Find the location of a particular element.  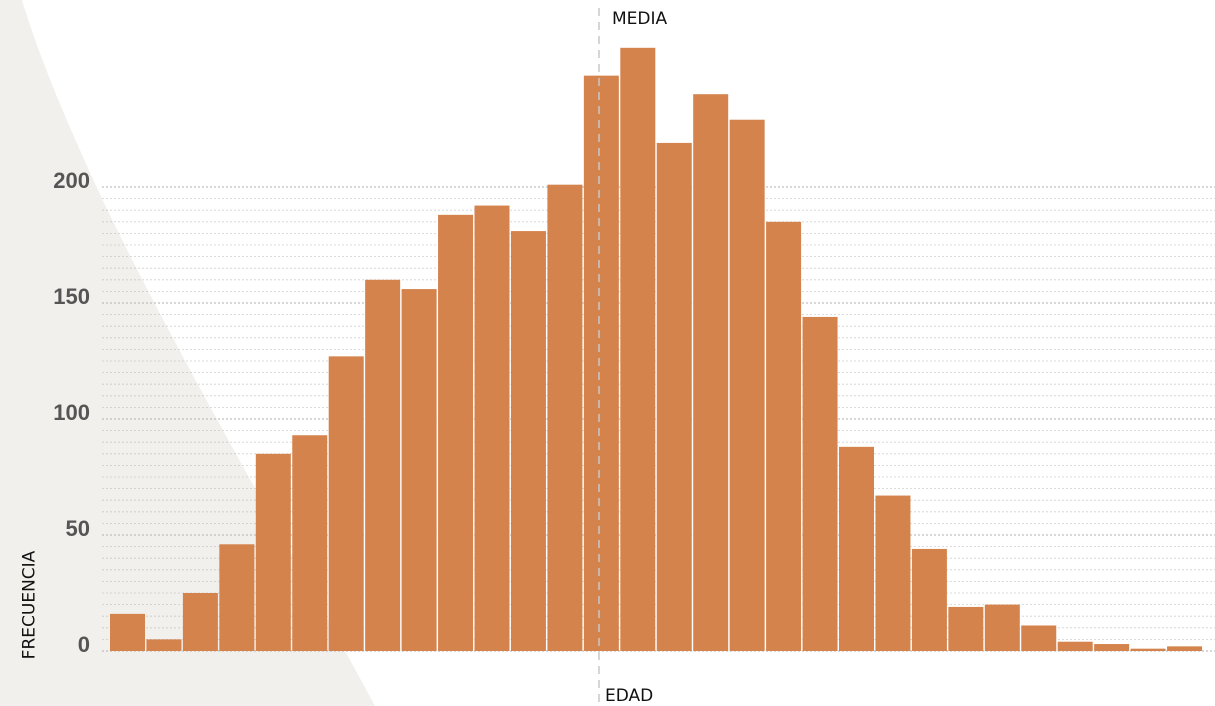

y-tick-label: 50 is located at coordinates (78, 528).